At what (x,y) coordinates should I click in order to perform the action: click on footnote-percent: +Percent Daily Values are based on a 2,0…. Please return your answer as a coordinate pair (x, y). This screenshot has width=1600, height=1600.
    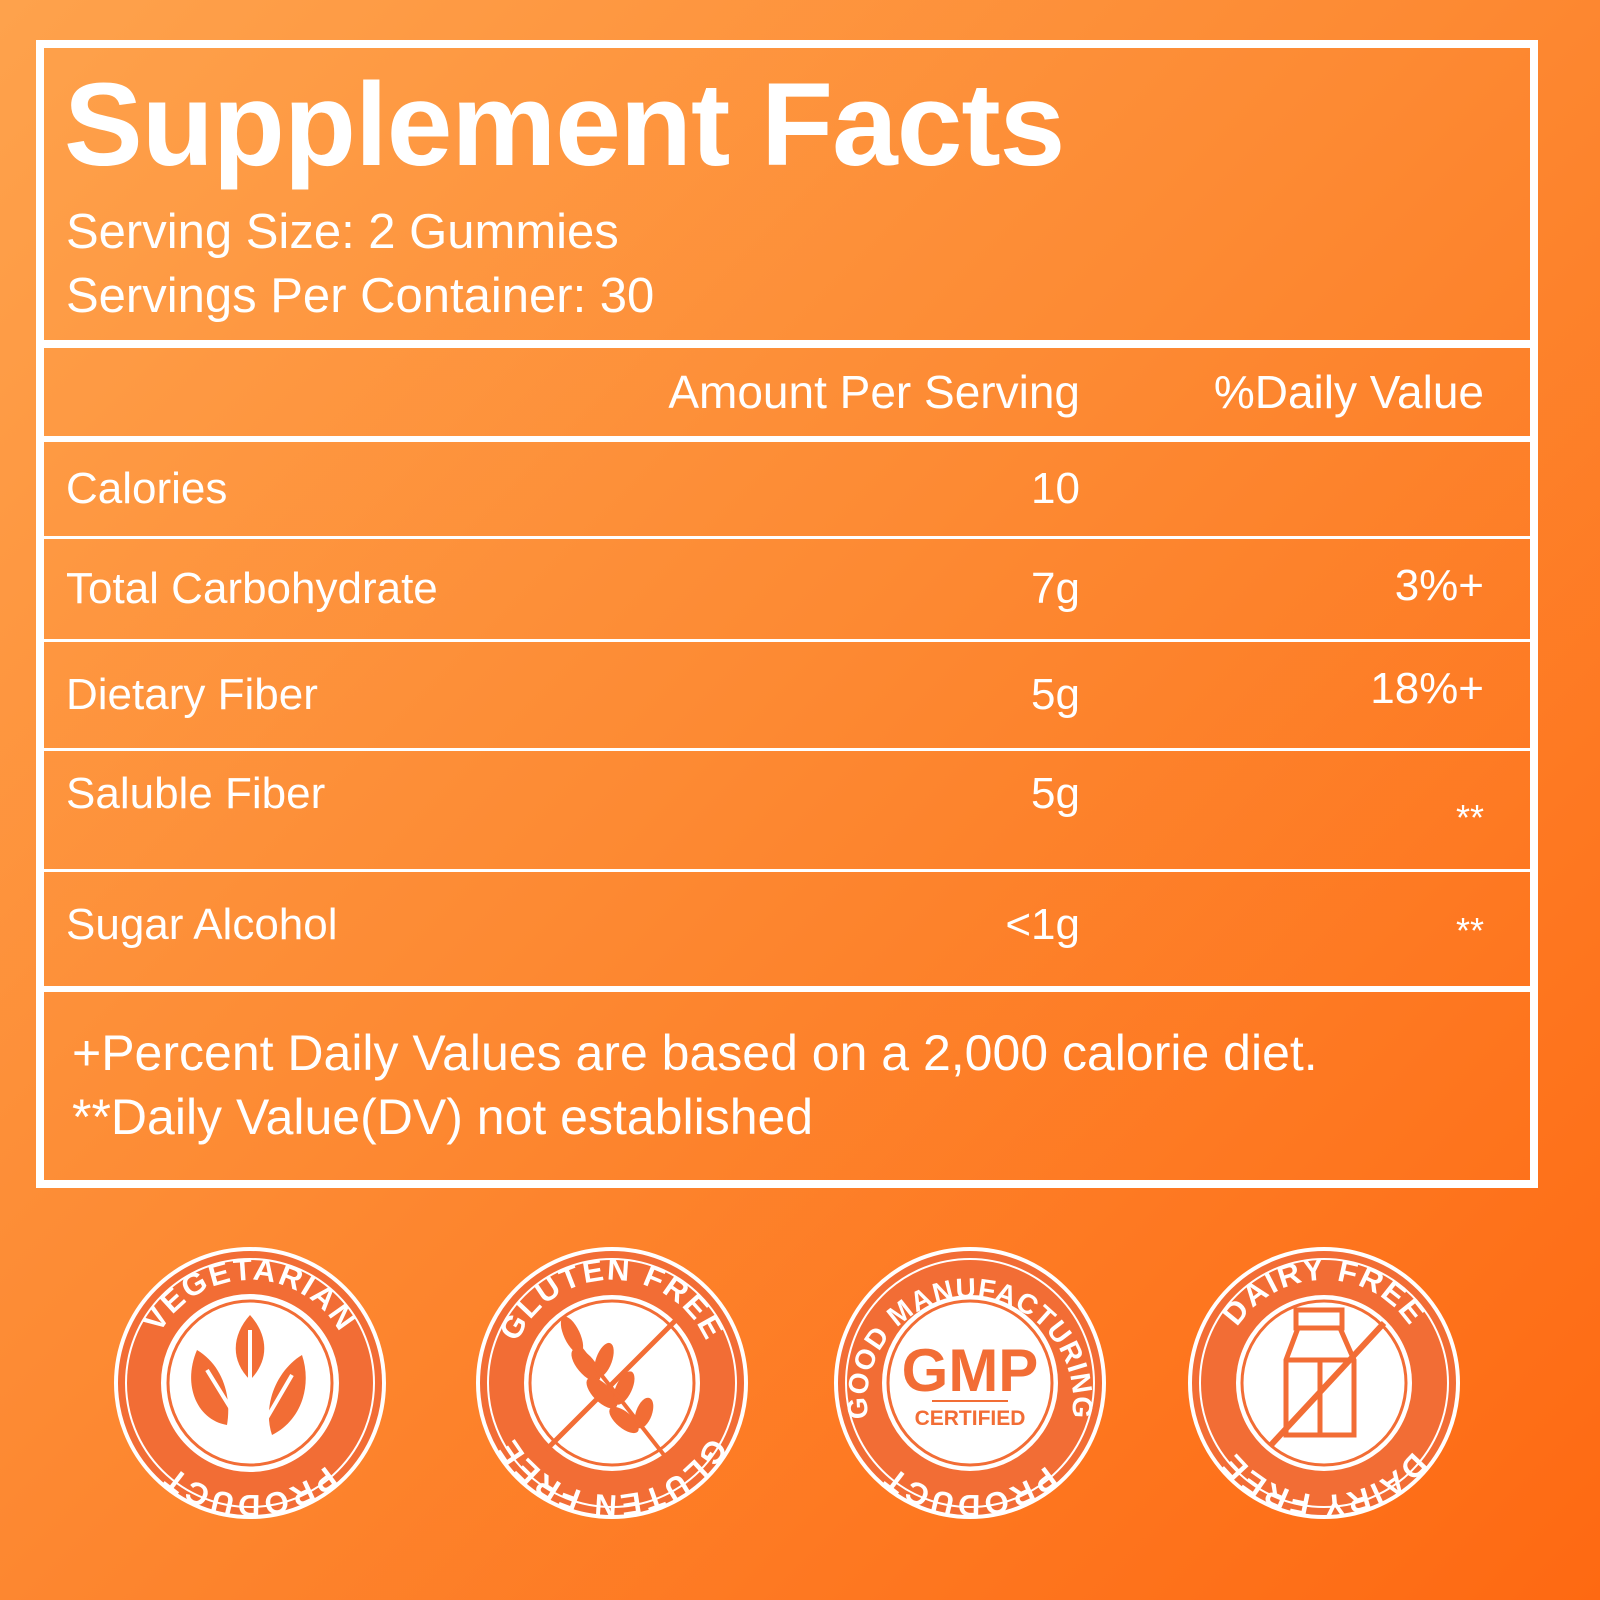
    Looking at the image, I should click on (695, 1053).